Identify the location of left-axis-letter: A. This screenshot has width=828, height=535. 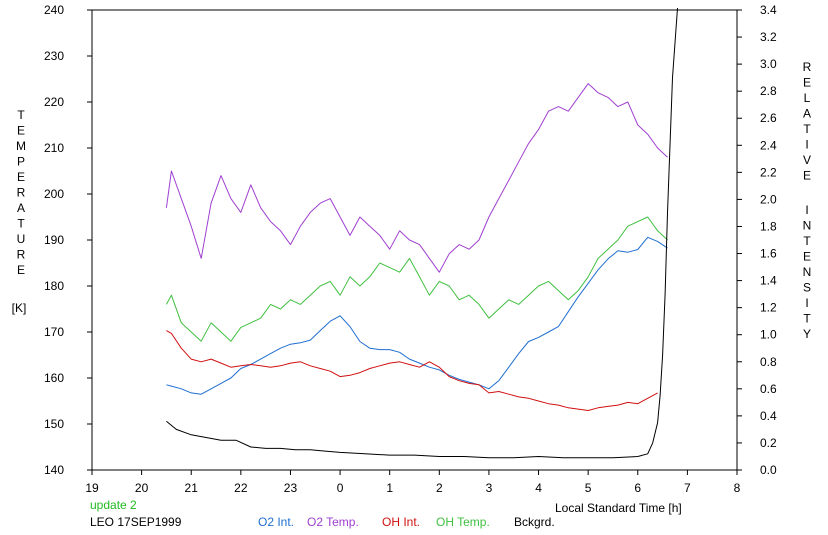
(21, 208).